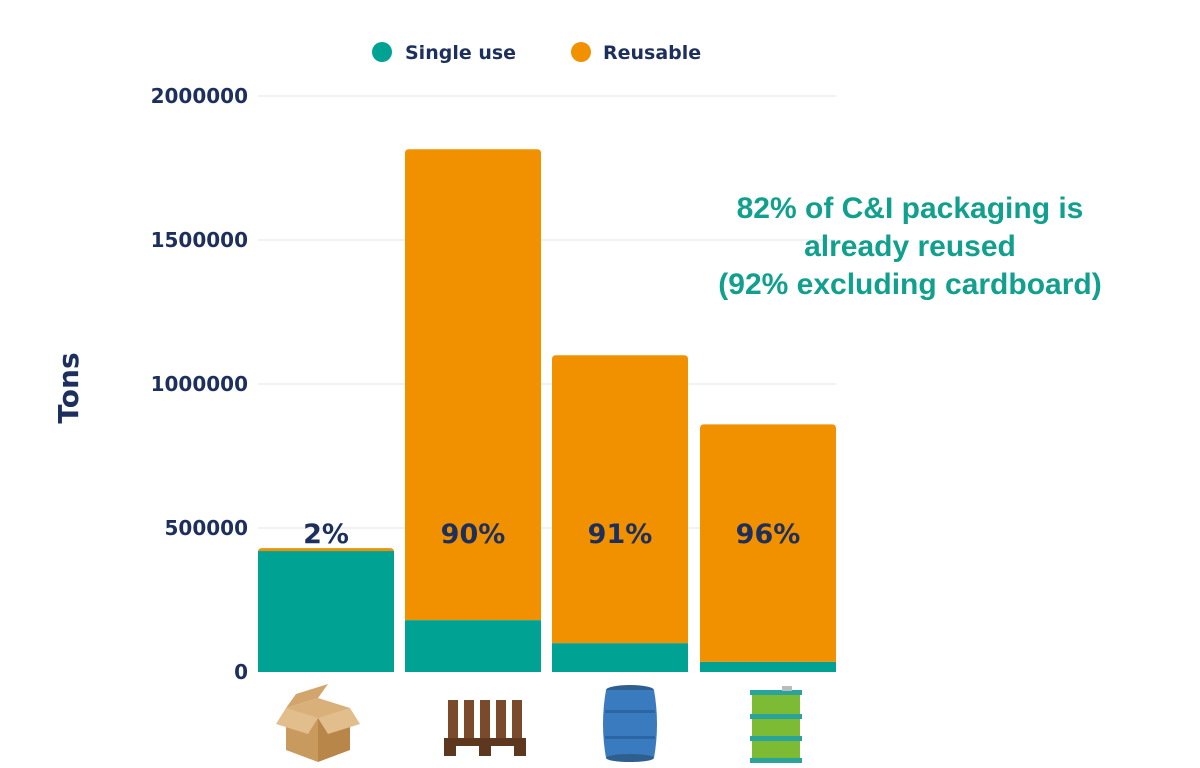  I want to click on legend: Single use Reusable, so click(536, 53).